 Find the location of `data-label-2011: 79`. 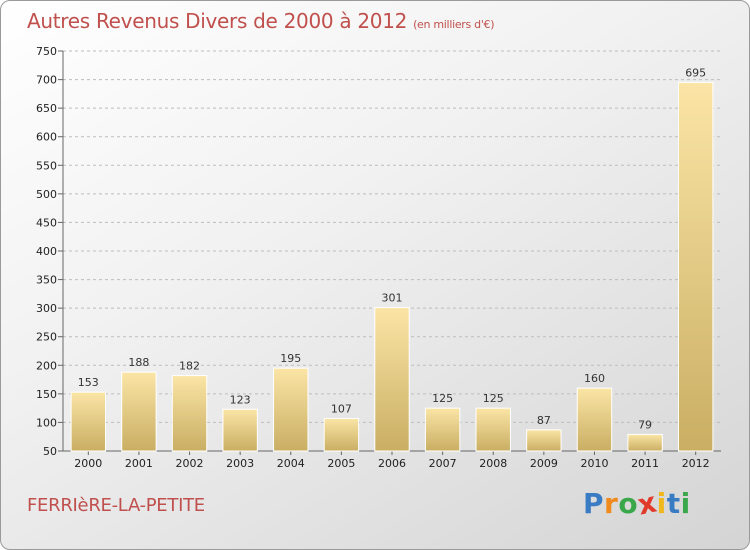

data-label-2011: 79 is located at coordinates (645, 424).